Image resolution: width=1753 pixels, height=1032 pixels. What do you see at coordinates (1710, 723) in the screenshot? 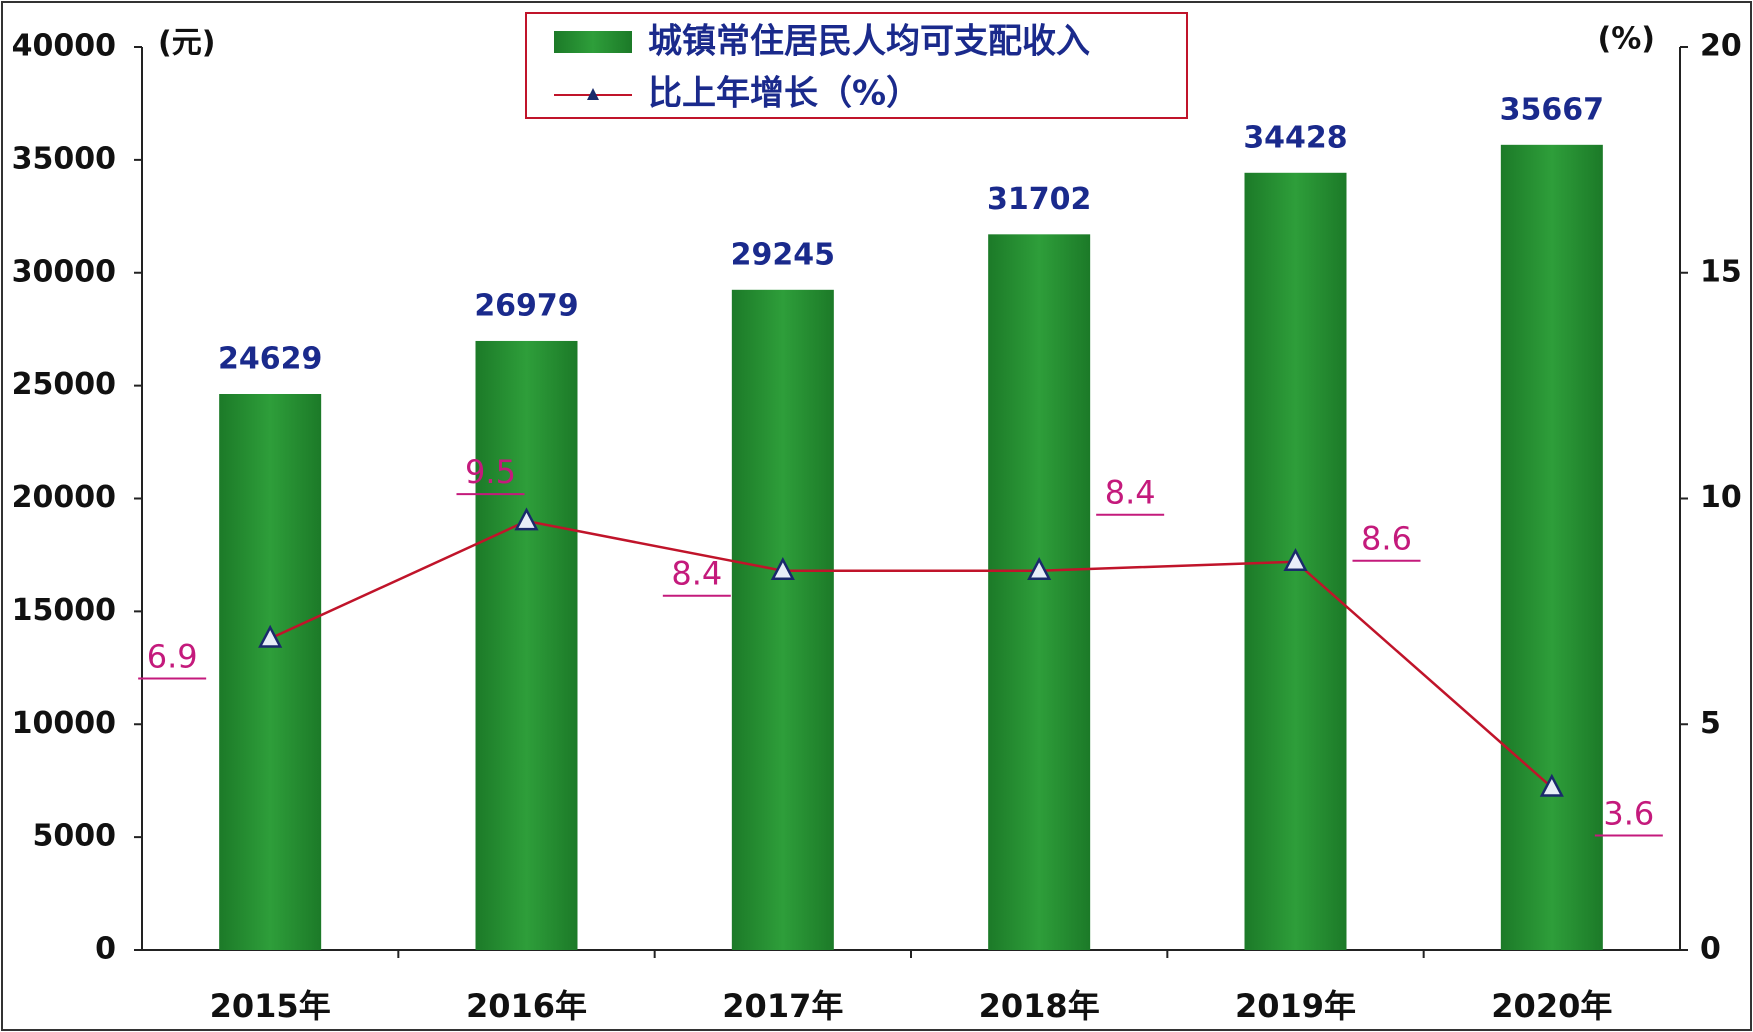
I see `y2-tick-label: 5` at bounding box center [1710, 723].